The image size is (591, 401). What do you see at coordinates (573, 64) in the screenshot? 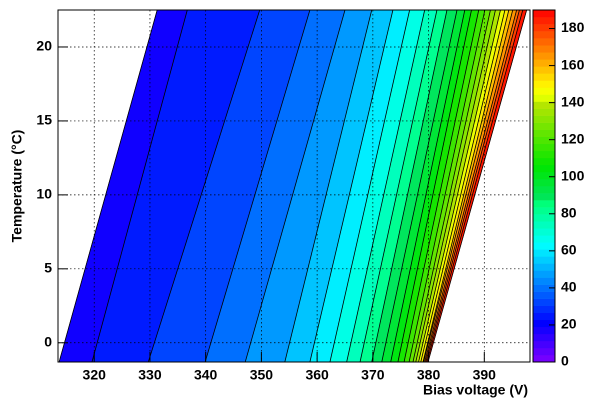
I see `colorbar-tick-label: 160` at bounding box center [573, 64].